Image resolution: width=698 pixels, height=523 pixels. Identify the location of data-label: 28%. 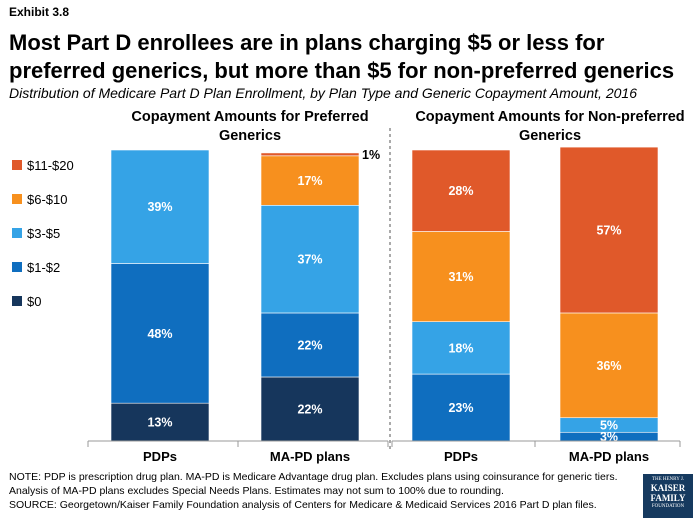
(460, 191).